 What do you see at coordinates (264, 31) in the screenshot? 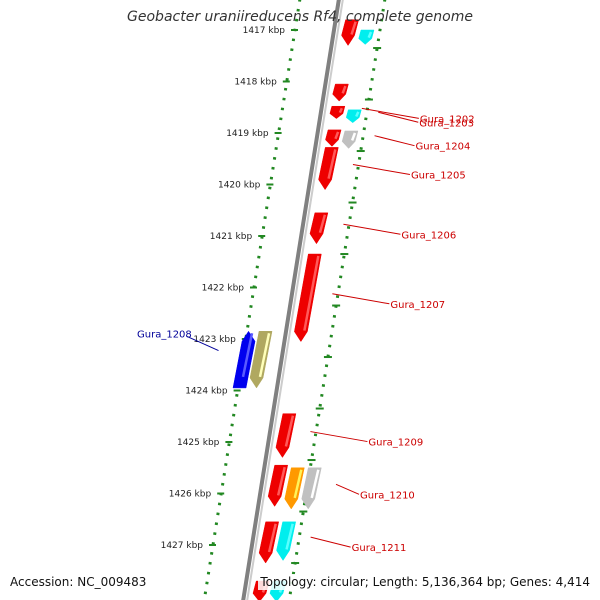
I see `tick-label: 1417 kbp` at bounding box center [264, 31].